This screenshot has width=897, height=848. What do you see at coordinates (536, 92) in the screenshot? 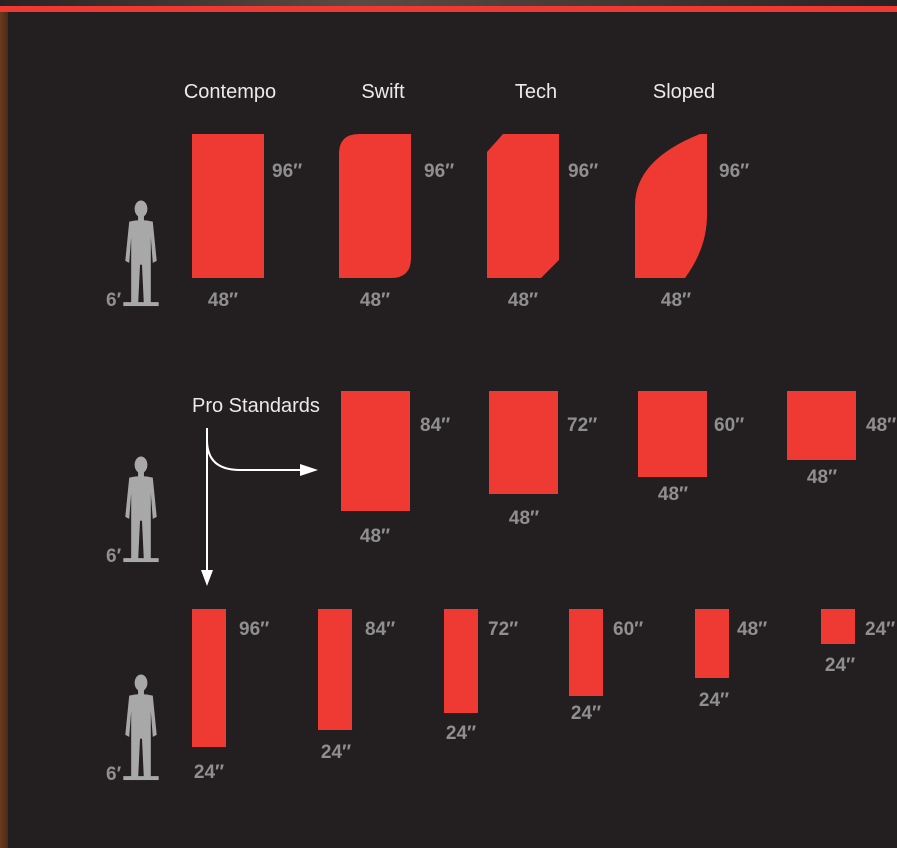
I see `style-label-tech: Tech` at bounding box center [536, 92].